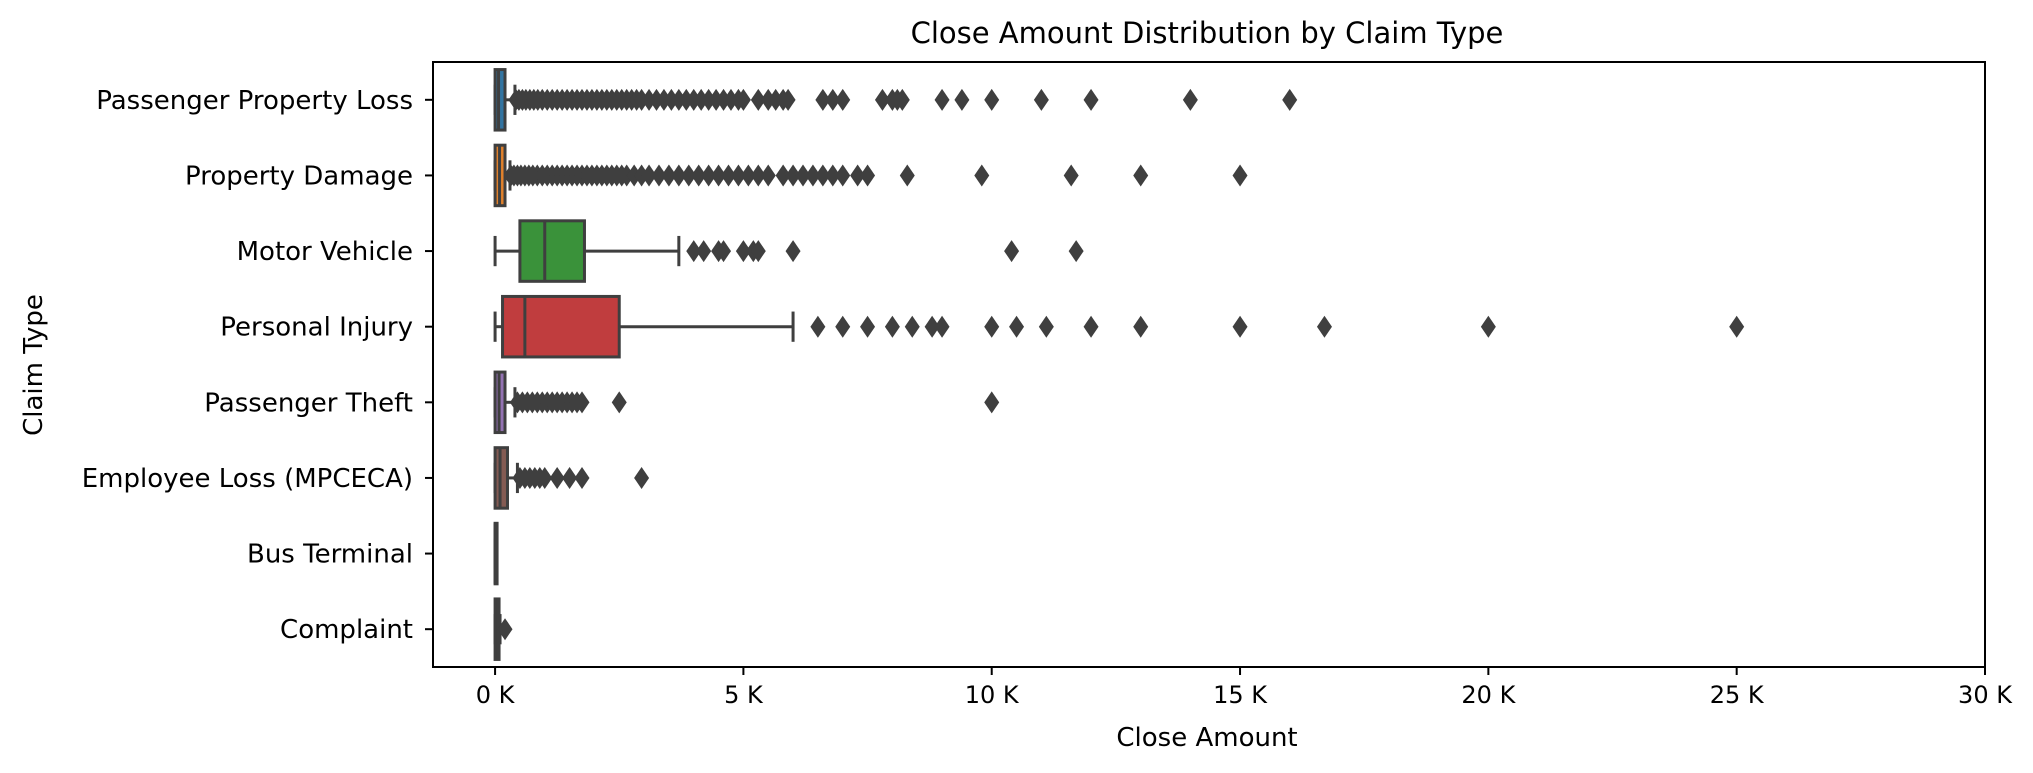  What do you see at coordinates (346, 630) in the screenshot?
I see `y-tick-label: Complaint` at bounding box center [346, 630].